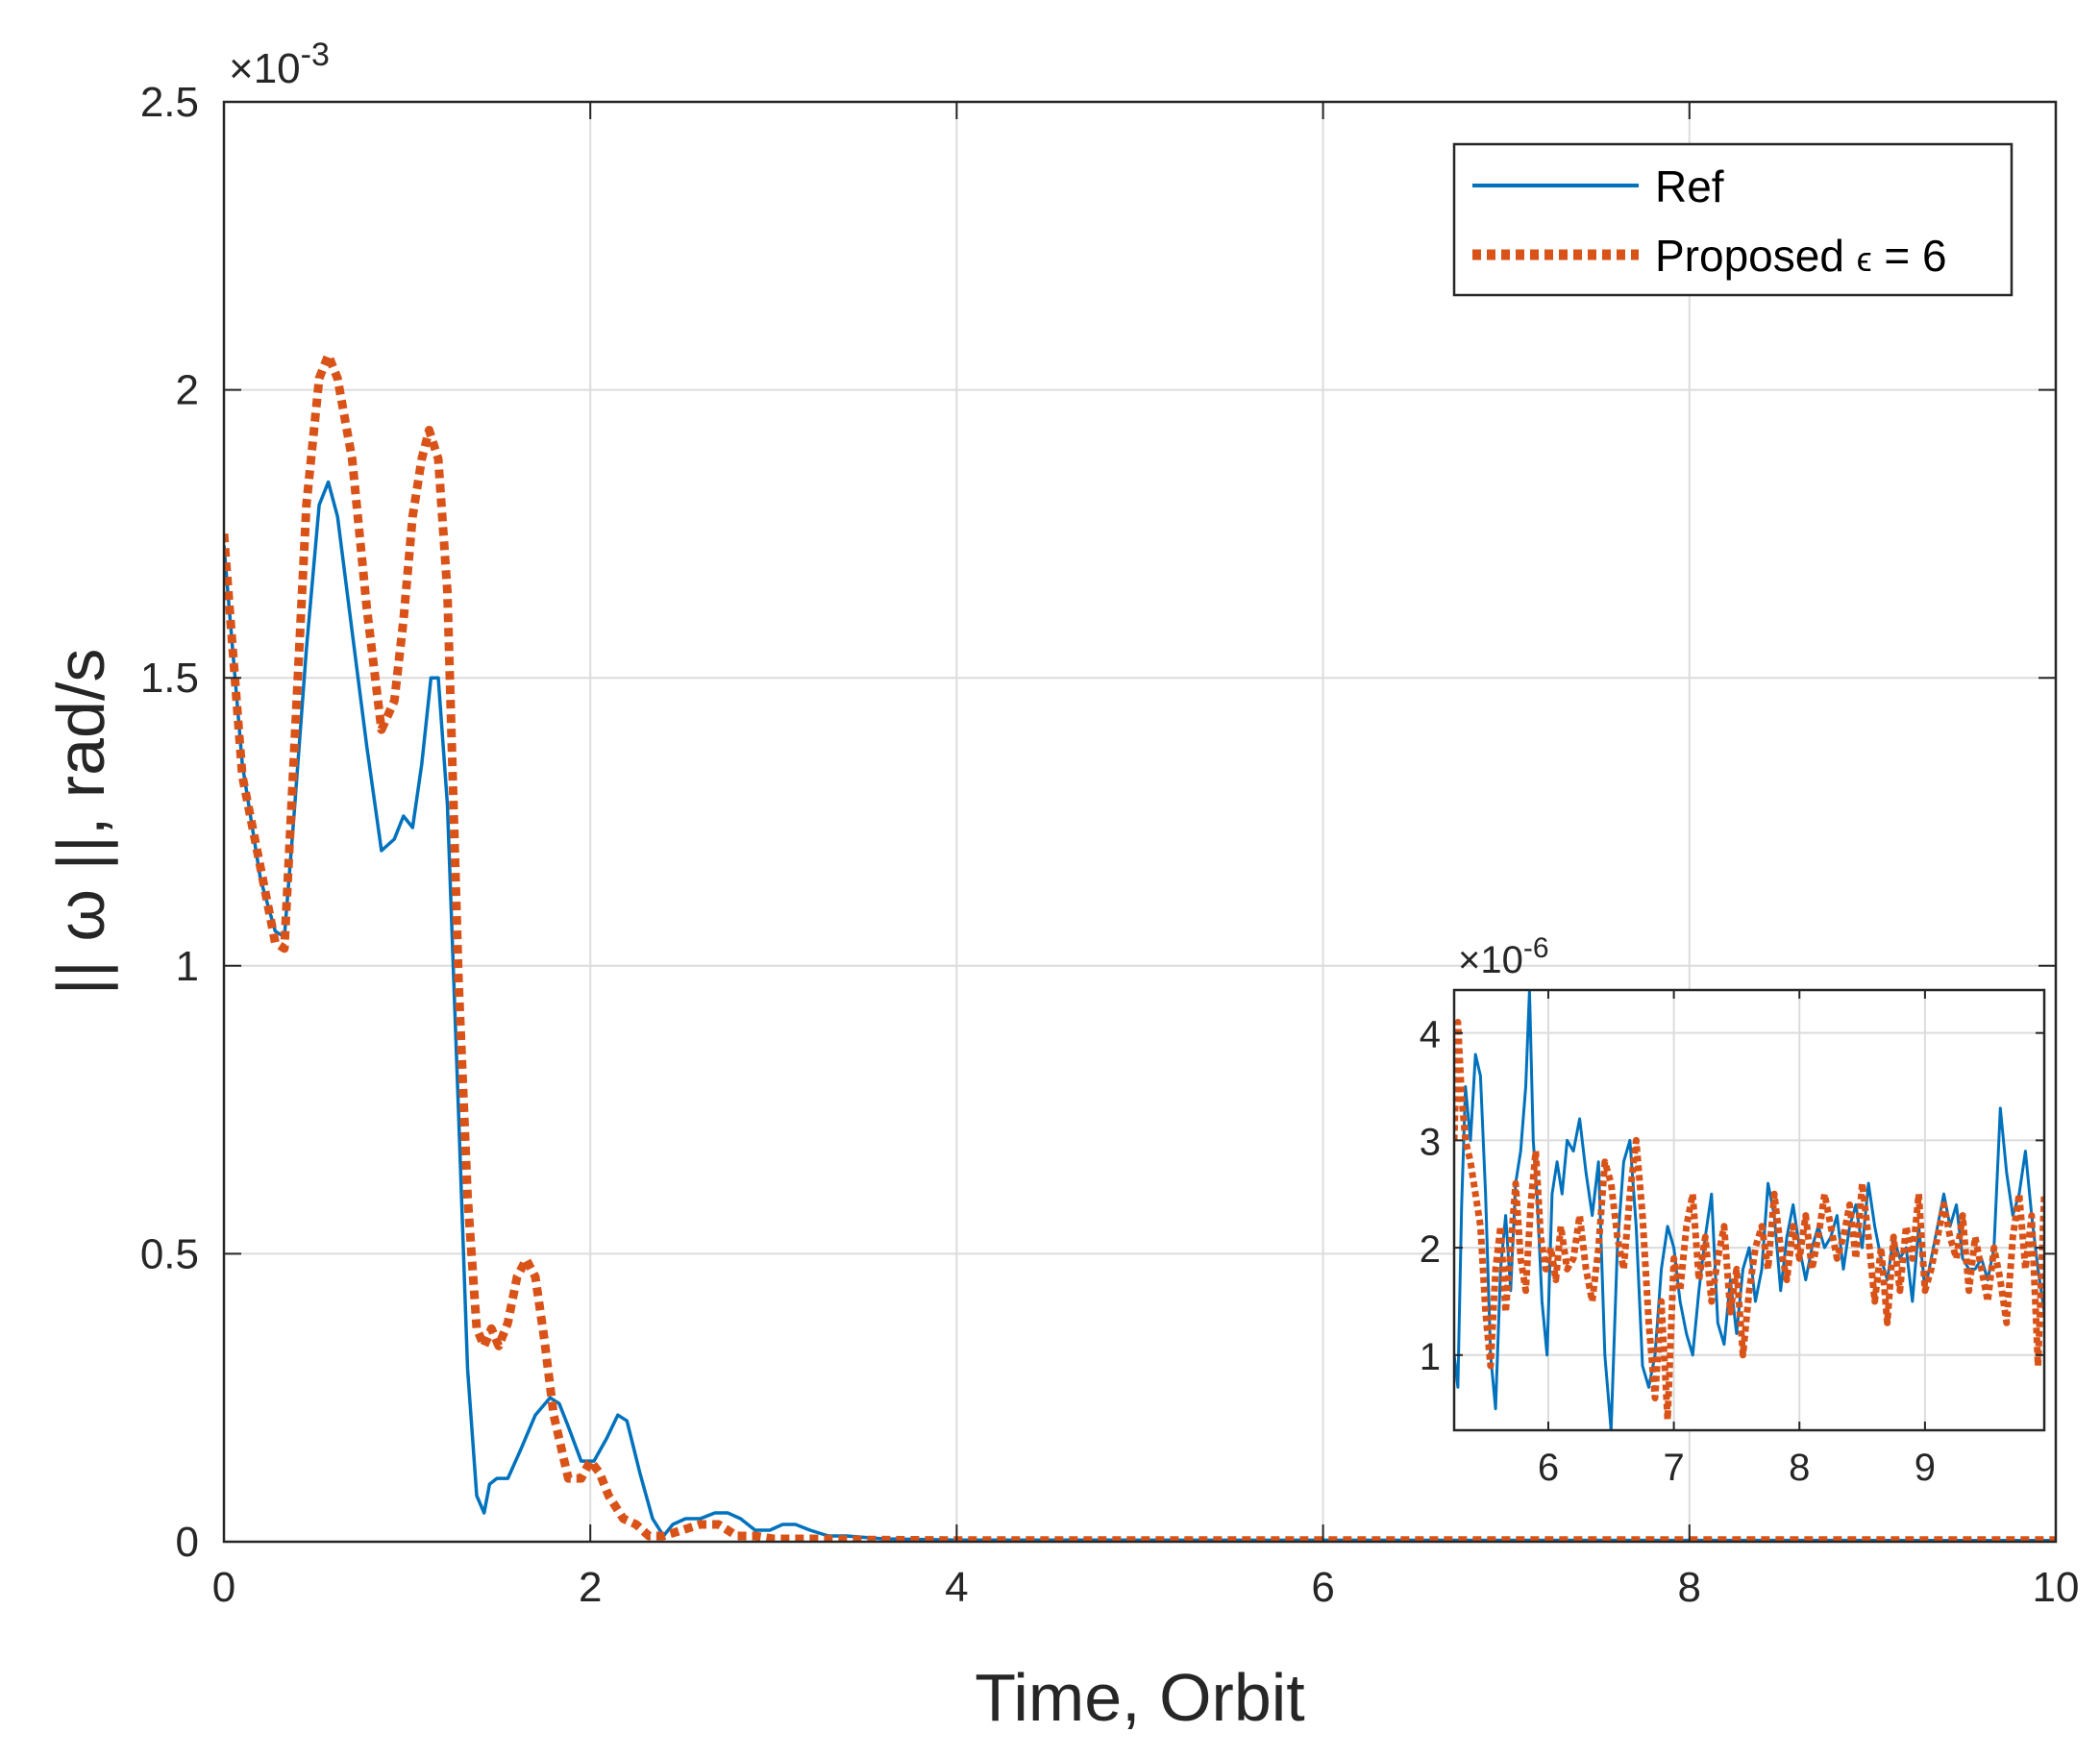 The image size is (2100, 1758). Describe the element at coordinates (1689, 186) in the screenshot. I see `legend-ref-label: Ref` at that location.